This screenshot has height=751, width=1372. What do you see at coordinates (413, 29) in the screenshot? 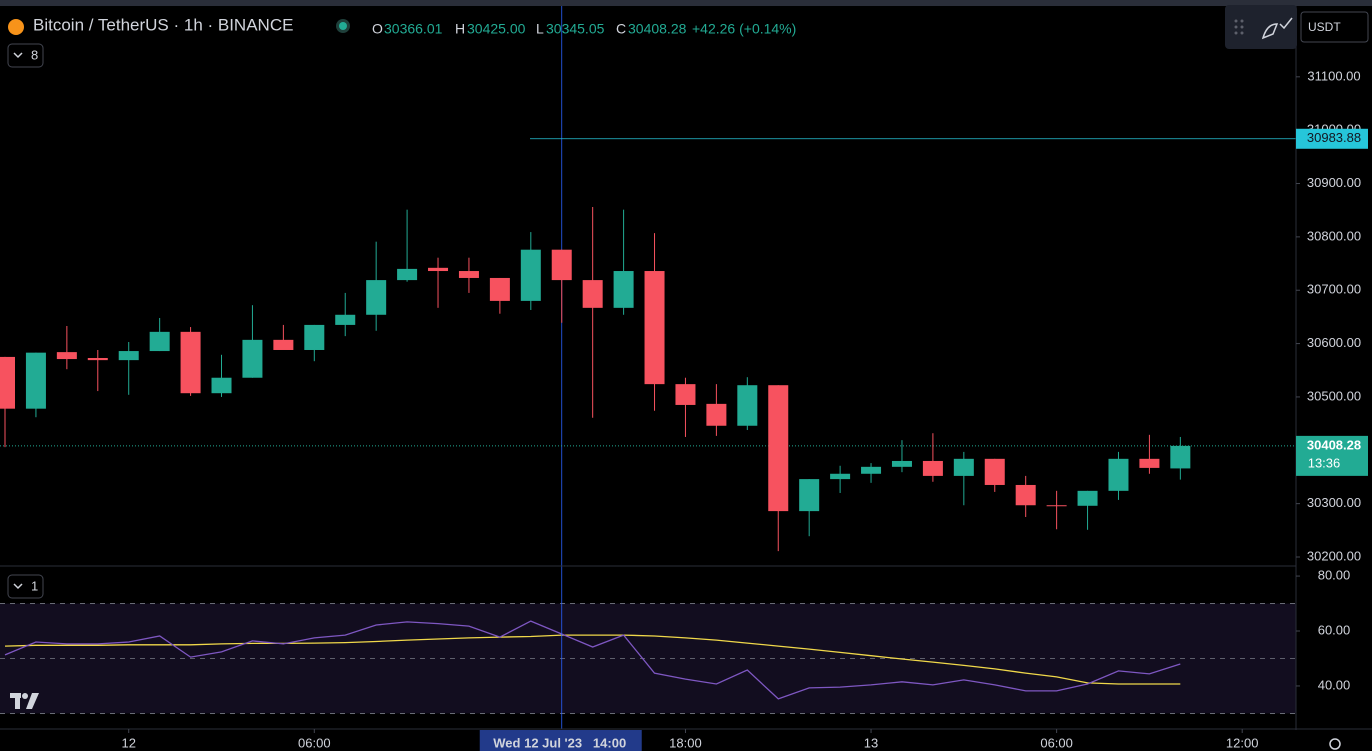
I see `legend-value: 30366.01` at bounding box center [413, 29].